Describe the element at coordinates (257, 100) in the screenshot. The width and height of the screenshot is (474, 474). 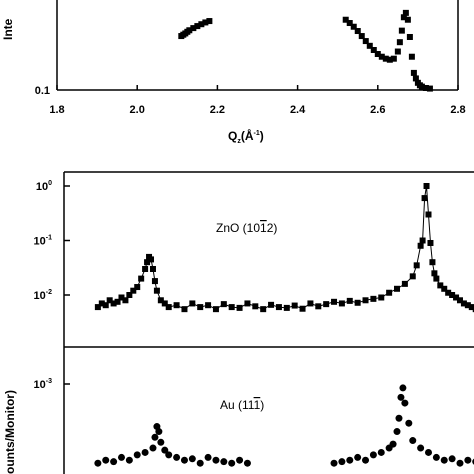
I see `top-panel-x-ticks: 1.8 2.0 2.2 2.4 2.6 2.8` at that location.